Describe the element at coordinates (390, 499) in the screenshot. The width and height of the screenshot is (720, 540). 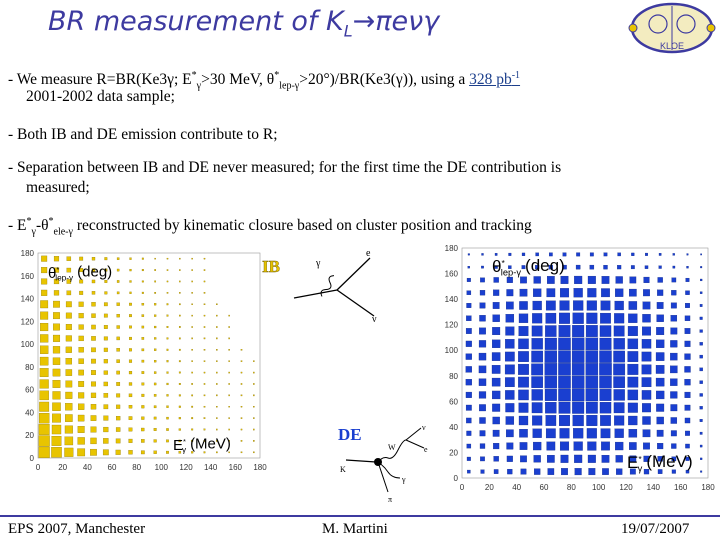
I see `pi-label: π` at that location.